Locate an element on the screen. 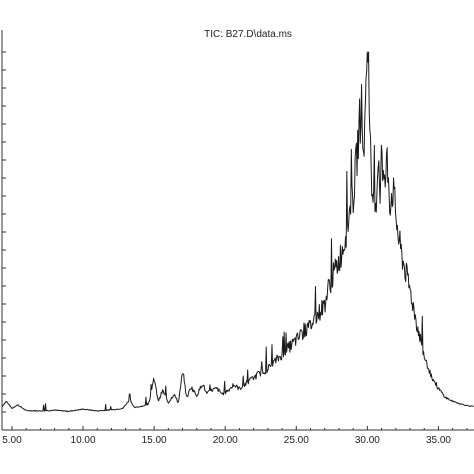 Image resolution: width=474 pixels, height=474 pixels. x-tick-label: 30.00 is located at coordinates (367, 440).